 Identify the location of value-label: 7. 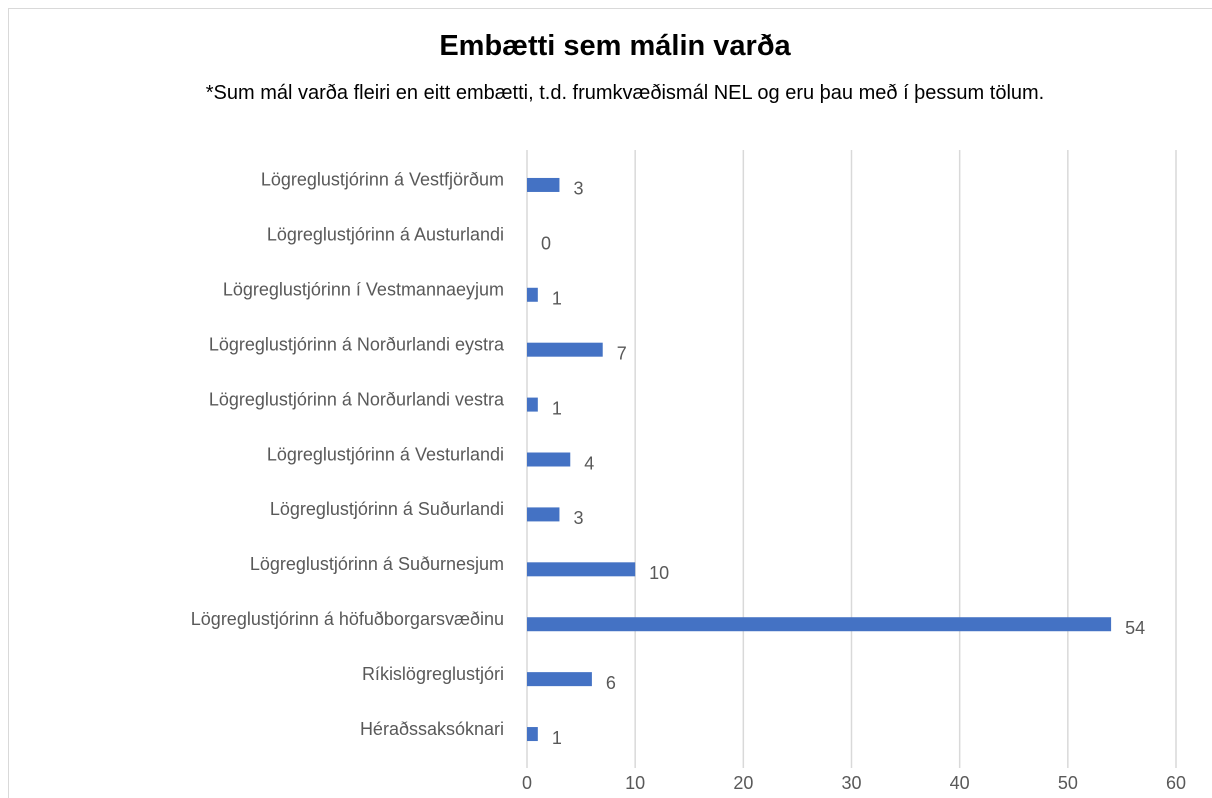
(622, 353).